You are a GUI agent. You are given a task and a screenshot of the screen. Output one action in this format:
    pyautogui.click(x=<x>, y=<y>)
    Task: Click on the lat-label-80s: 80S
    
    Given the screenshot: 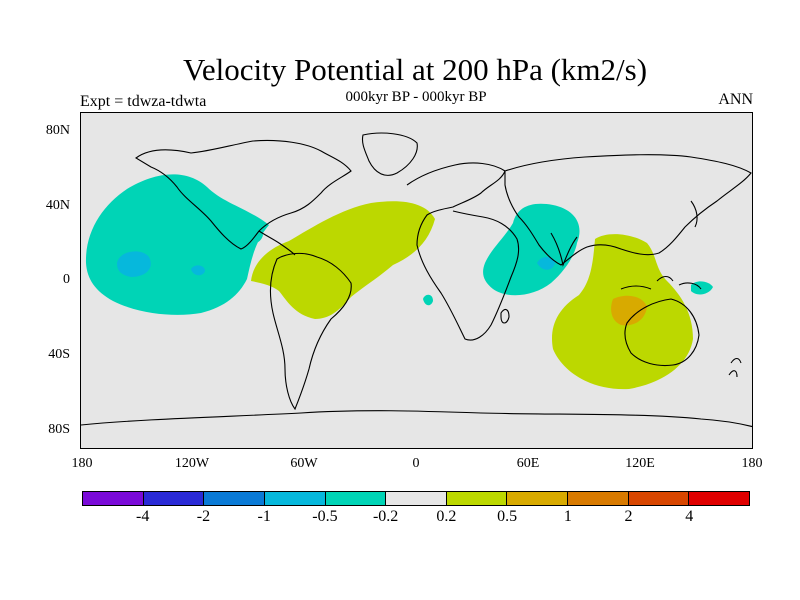 What is the action you would take?
    pyautogui.click(x=59, y=429)
    